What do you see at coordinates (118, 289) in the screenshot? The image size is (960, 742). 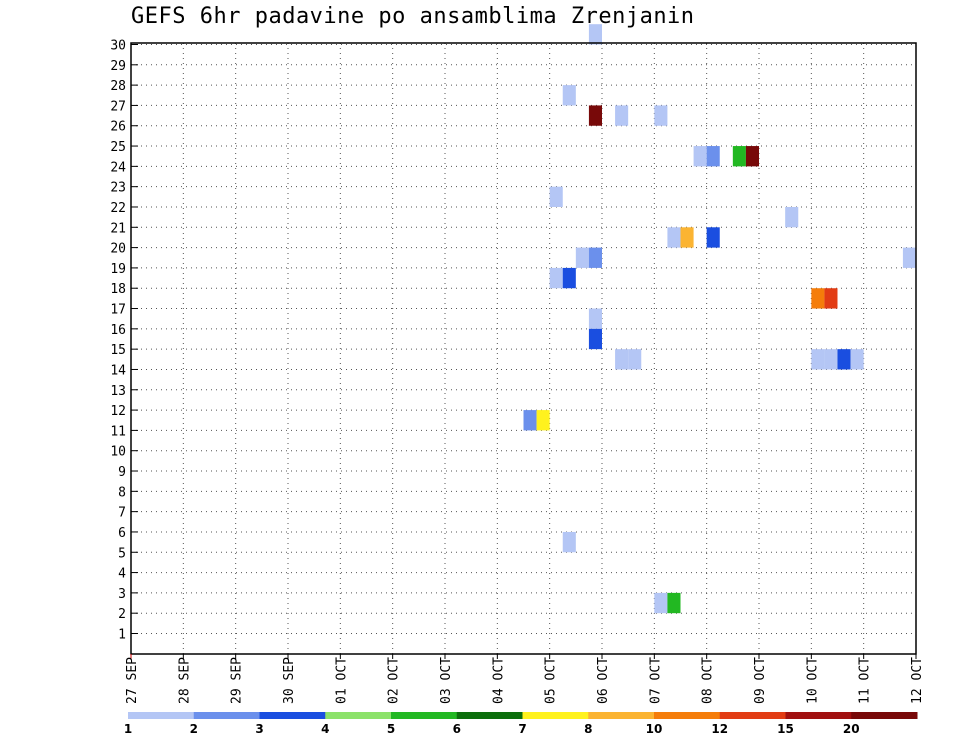 I see `y-tick-label: 18` at bounding box center [118, 289].